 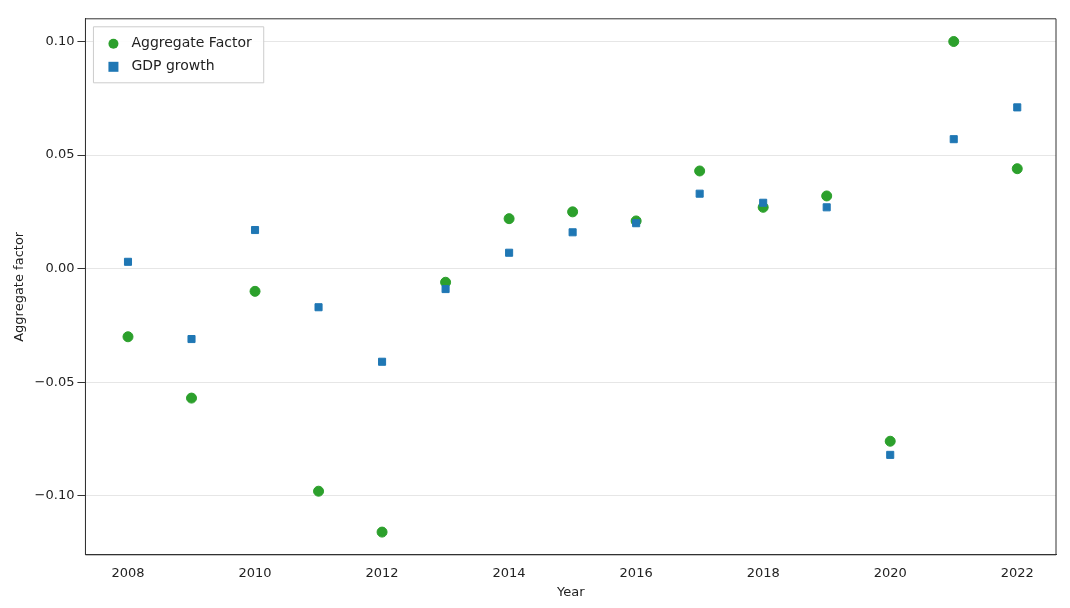 I want to click on x-tick-label: 2008, so click(x=128, y=572).